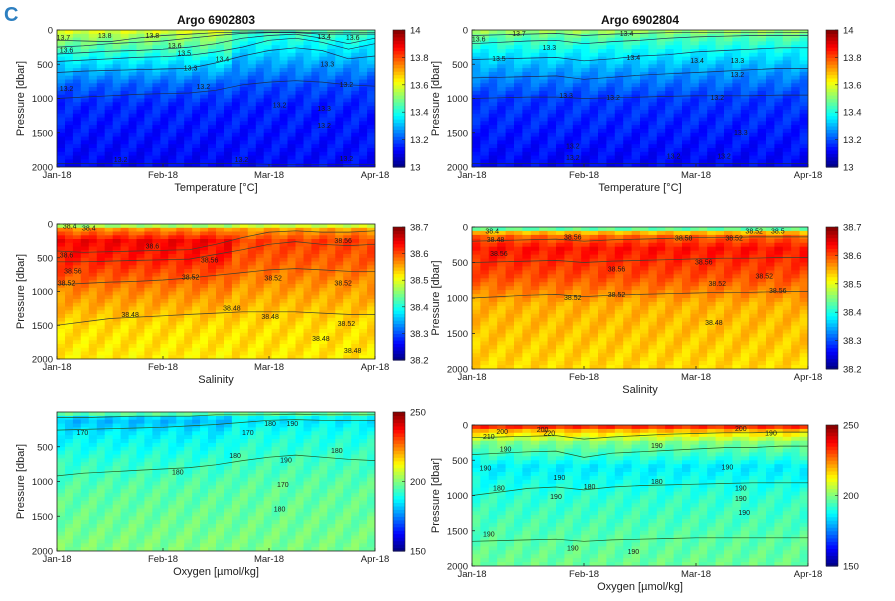  What do you see at coordinates (640, 260) in the screenshot?
I see `contour-38.56` at bounding box center [640, 260].